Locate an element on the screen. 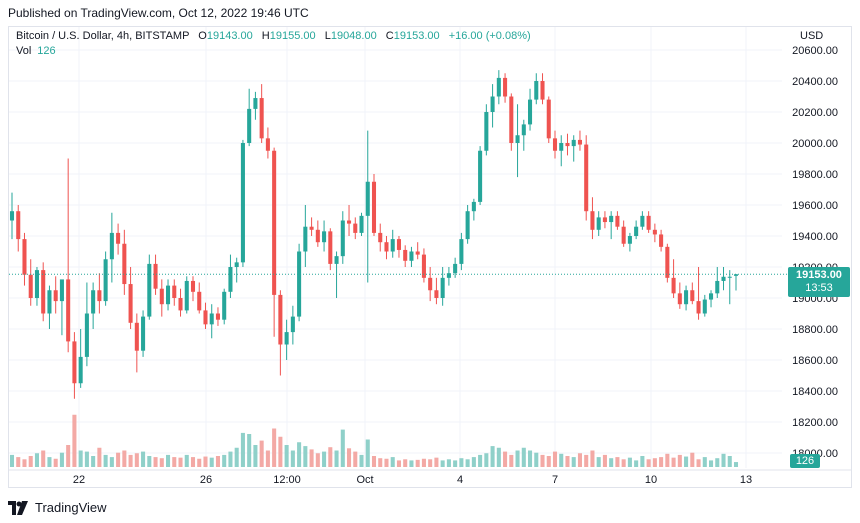  close-label: C is located at coordinates (389, 36).